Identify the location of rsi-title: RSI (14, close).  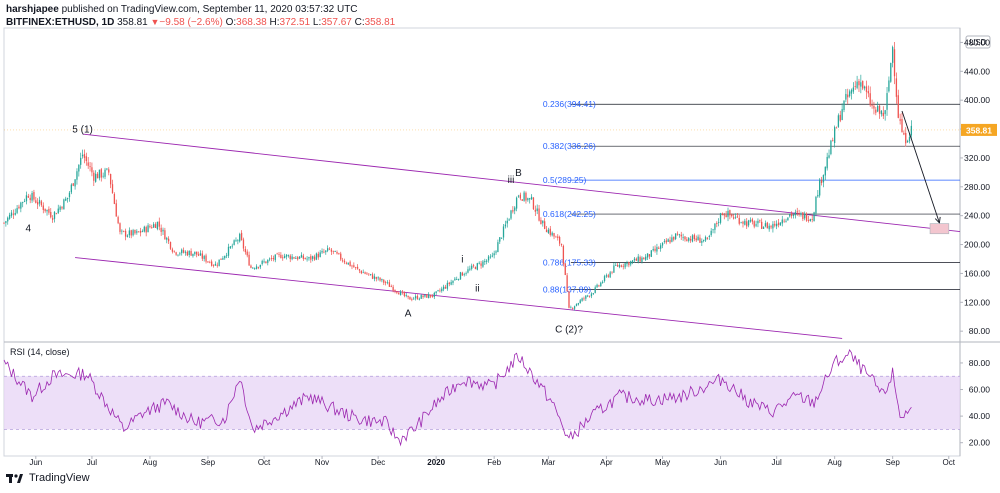
(40, 352).